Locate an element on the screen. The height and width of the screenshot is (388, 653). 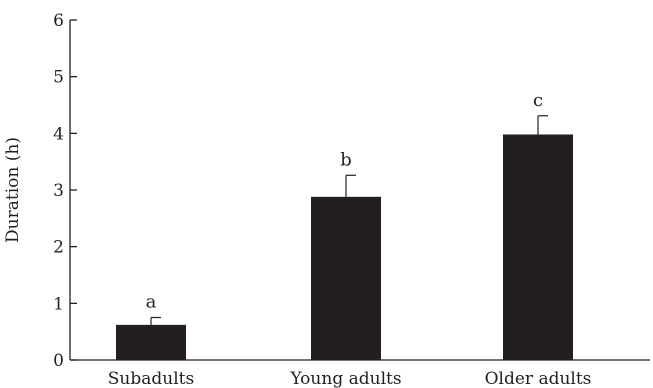
y-tick-label: 4 is located at coordinates (58, 134).